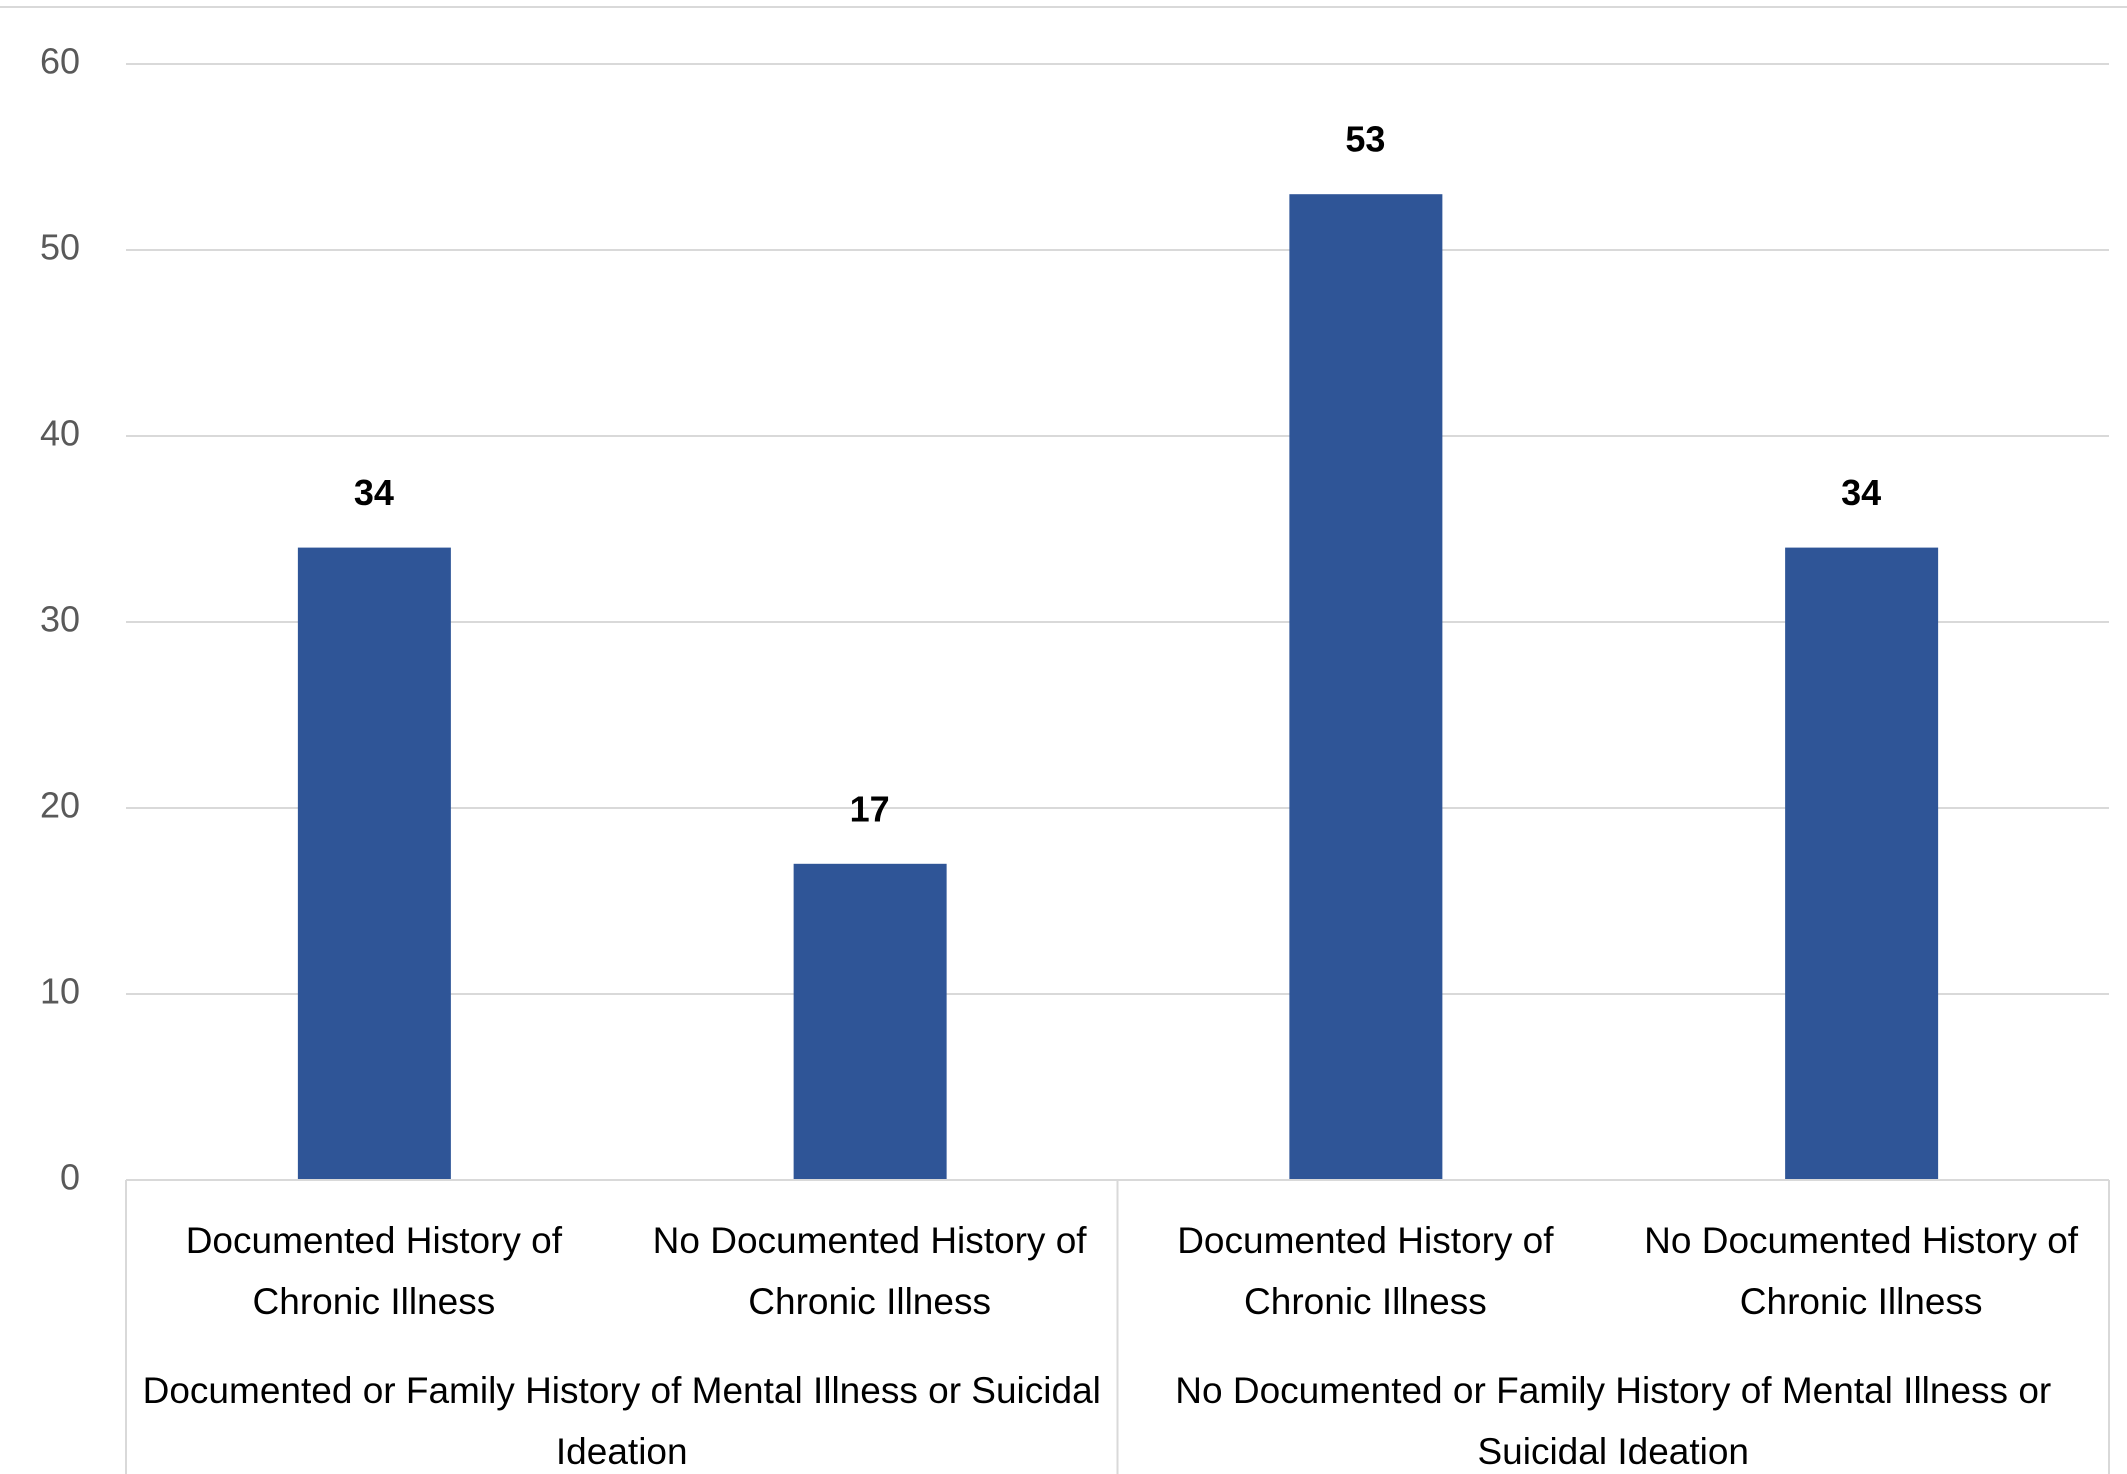  I want to click on y-tick-label: 30, so click(60, 619).